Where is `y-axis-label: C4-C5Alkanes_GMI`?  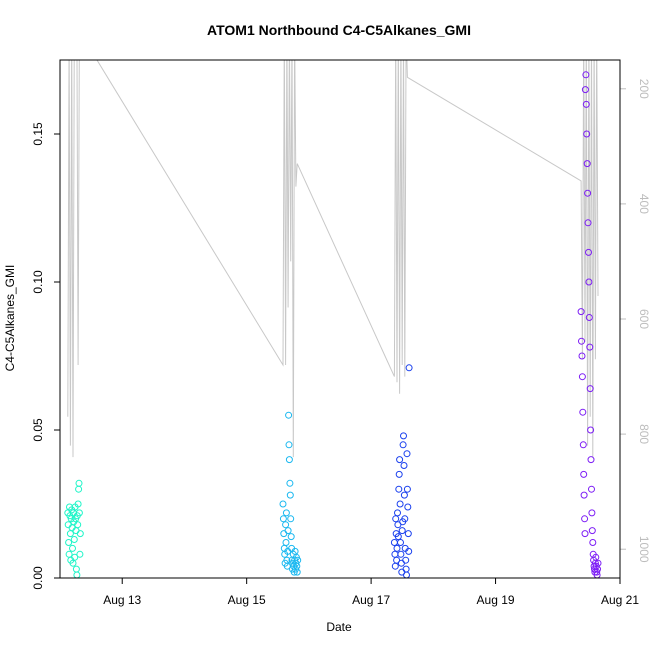 y-axis-label: C4-C5Alkanes_GMI is located at coordinates (10, 318).